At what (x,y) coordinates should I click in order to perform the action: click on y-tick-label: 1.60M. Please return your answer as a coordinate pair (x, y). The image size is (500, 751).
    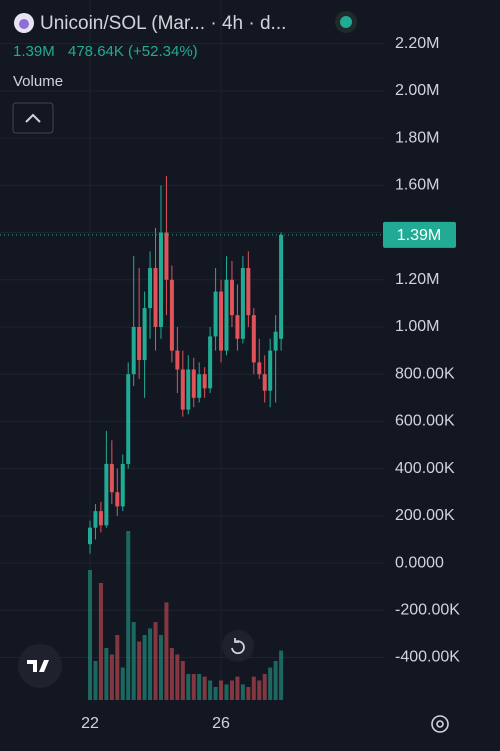
    Looking at the image, I should click on (417, 185).